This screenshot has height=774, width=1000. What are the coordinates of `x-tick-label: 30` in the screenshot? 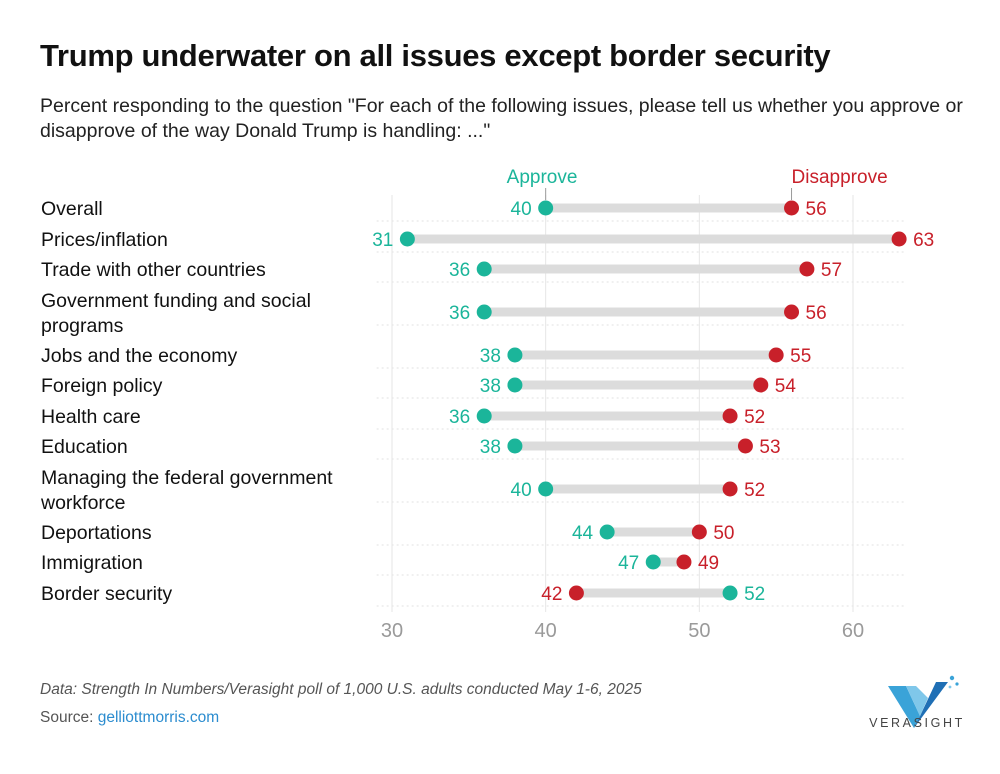 It's located at (392, 631).